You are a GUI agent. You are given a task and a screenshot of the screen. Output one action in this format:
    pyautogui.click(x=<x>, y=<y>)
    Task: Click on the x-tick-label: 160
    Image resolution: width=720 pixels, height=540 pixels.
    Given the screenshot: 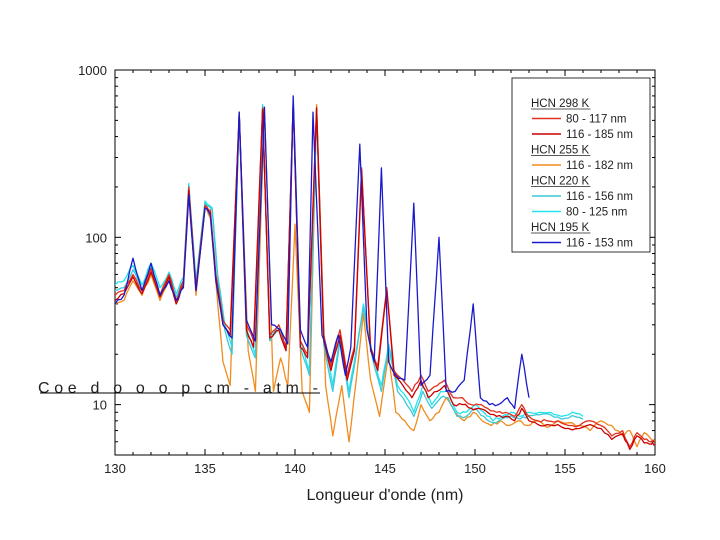 What is the action you would take?
    pyautogui.click(x=655, y=468)
    